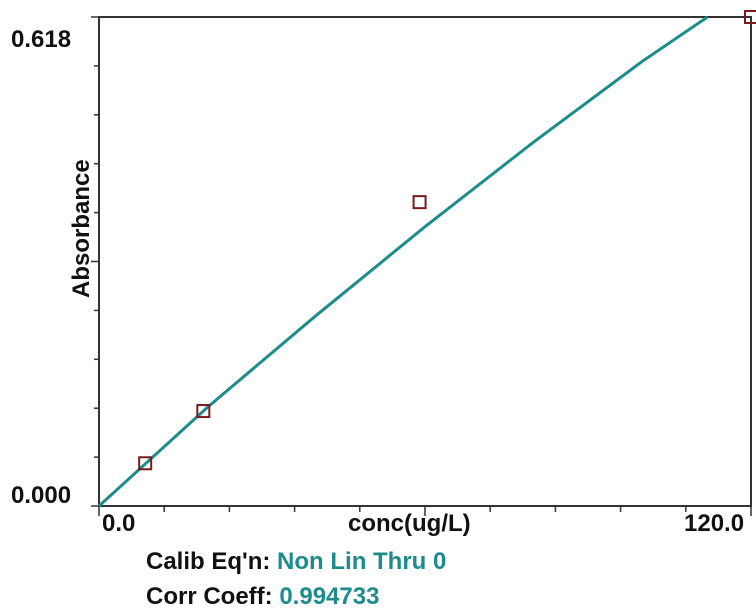  I want to click on y-tick-label-max: 0.618, so click(41, 39).